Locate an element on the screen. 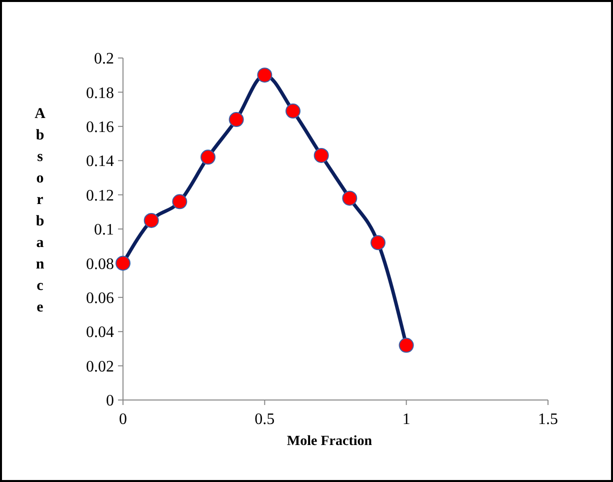 Image resolution: width=613 pixels, height=482 pixels. y-tick-label: 0.08 is located at coordinates (100, 264).